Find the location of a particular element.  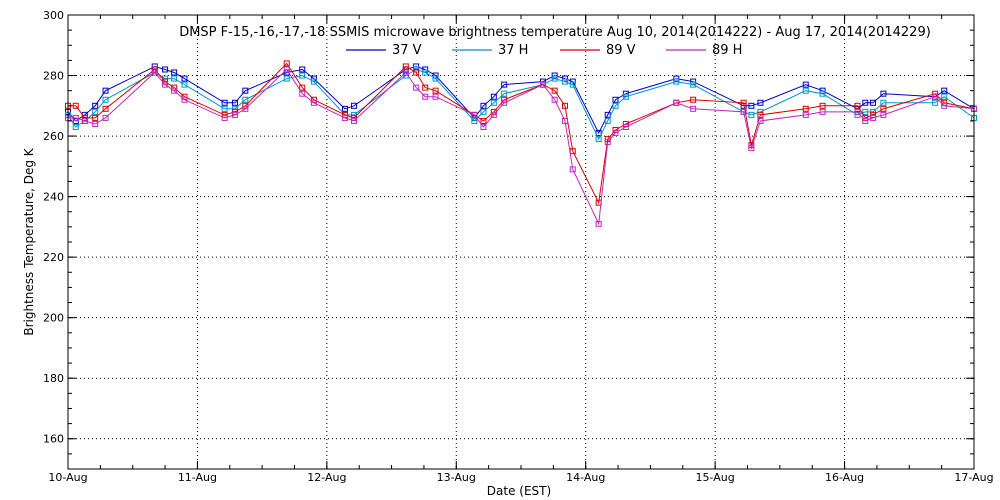

y-tick-label: 300 is located at coordinates (53, 15).